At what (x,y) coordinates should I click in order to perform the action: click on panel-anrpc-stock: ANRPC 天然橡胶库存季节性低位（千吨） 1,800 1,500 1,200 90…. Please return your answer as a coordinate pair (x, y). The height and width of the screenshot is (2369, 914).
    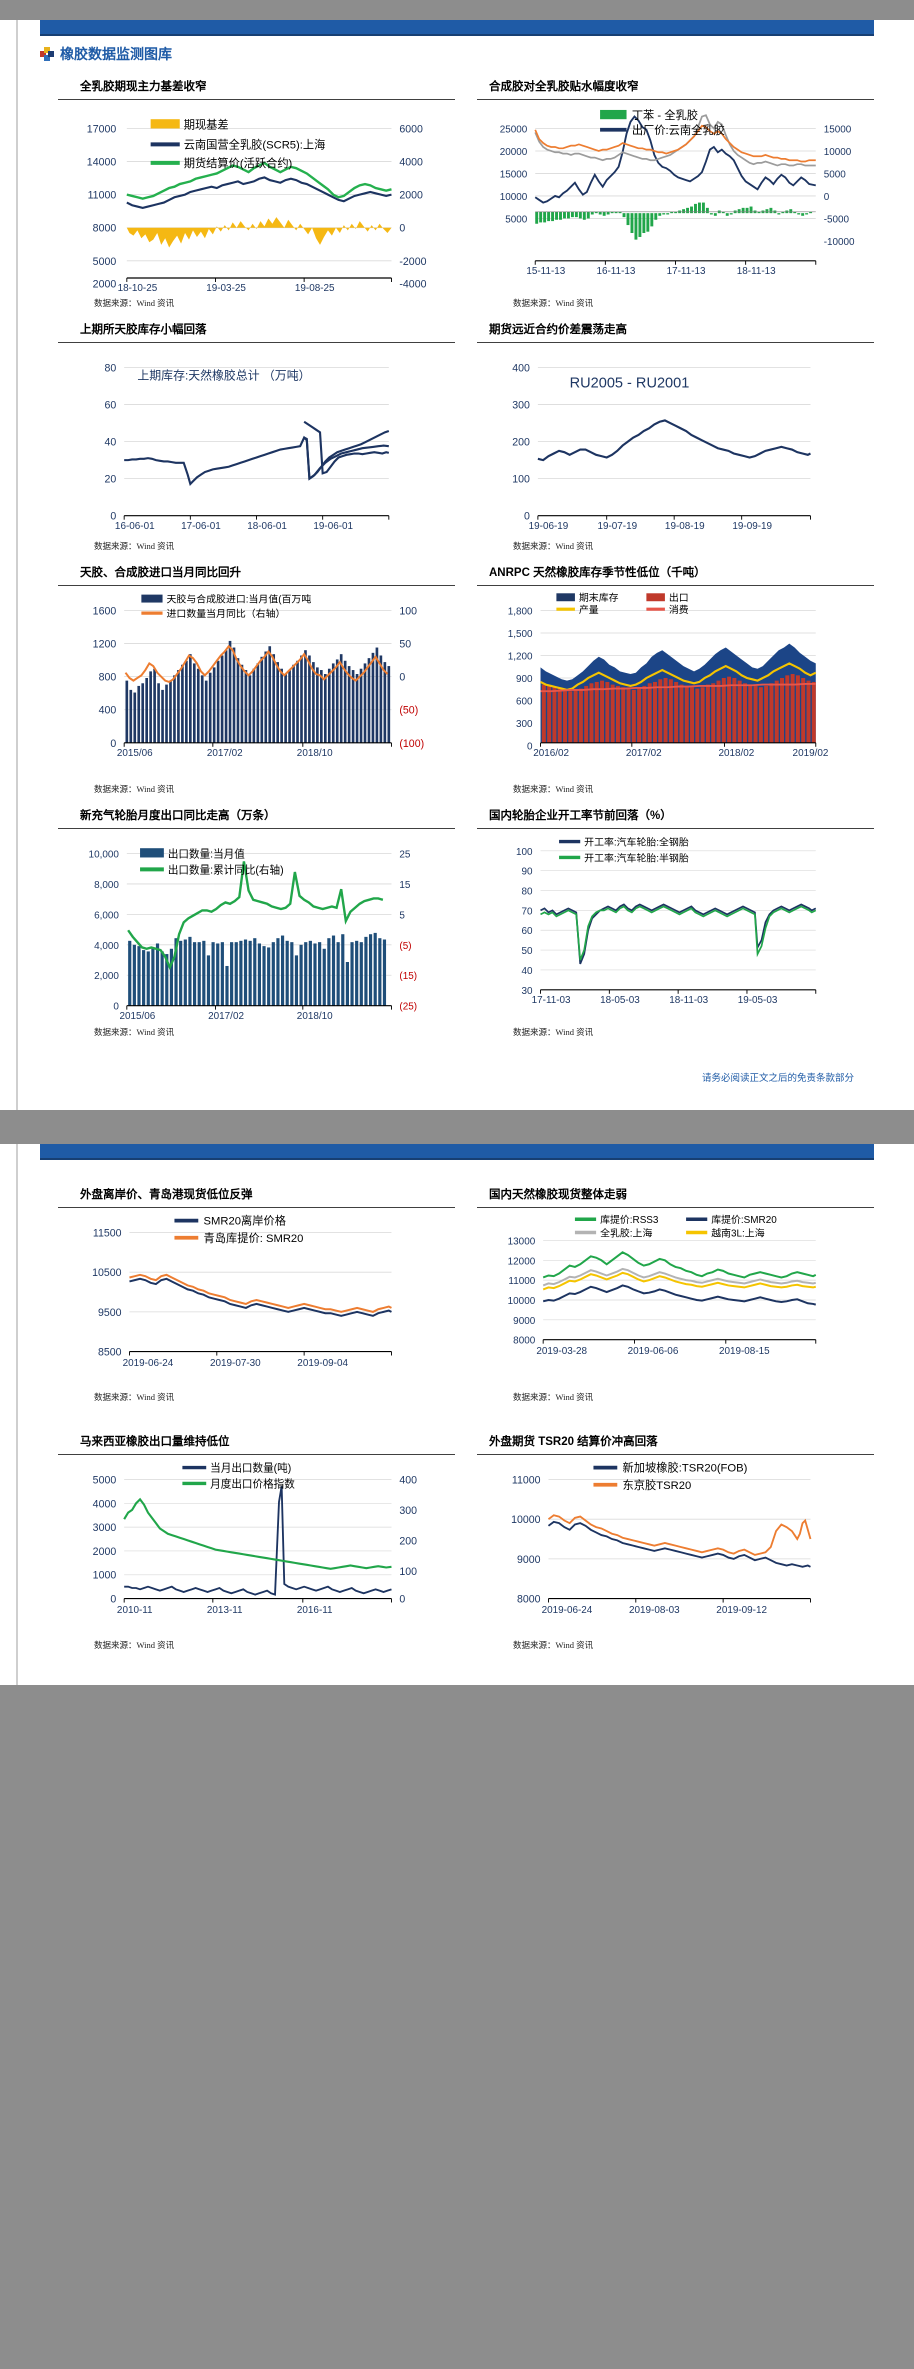
    Looking at the image, I should click on (675, 677).